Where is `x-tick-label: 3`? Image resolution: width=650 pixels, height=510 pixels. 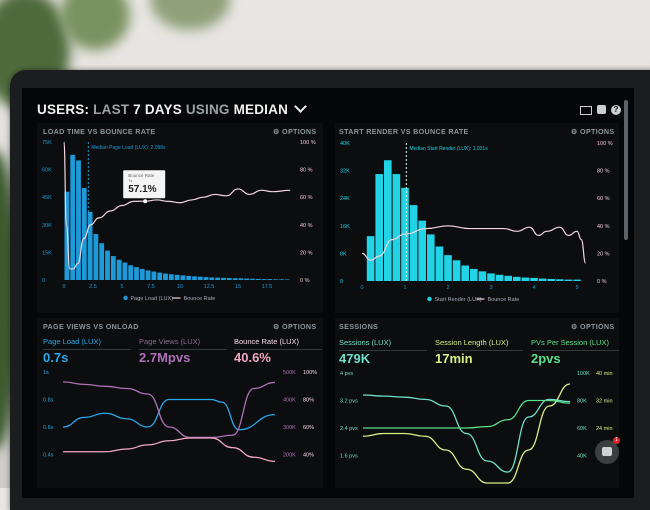
x-tick-label: 3 is located at coordinates (490, 288).